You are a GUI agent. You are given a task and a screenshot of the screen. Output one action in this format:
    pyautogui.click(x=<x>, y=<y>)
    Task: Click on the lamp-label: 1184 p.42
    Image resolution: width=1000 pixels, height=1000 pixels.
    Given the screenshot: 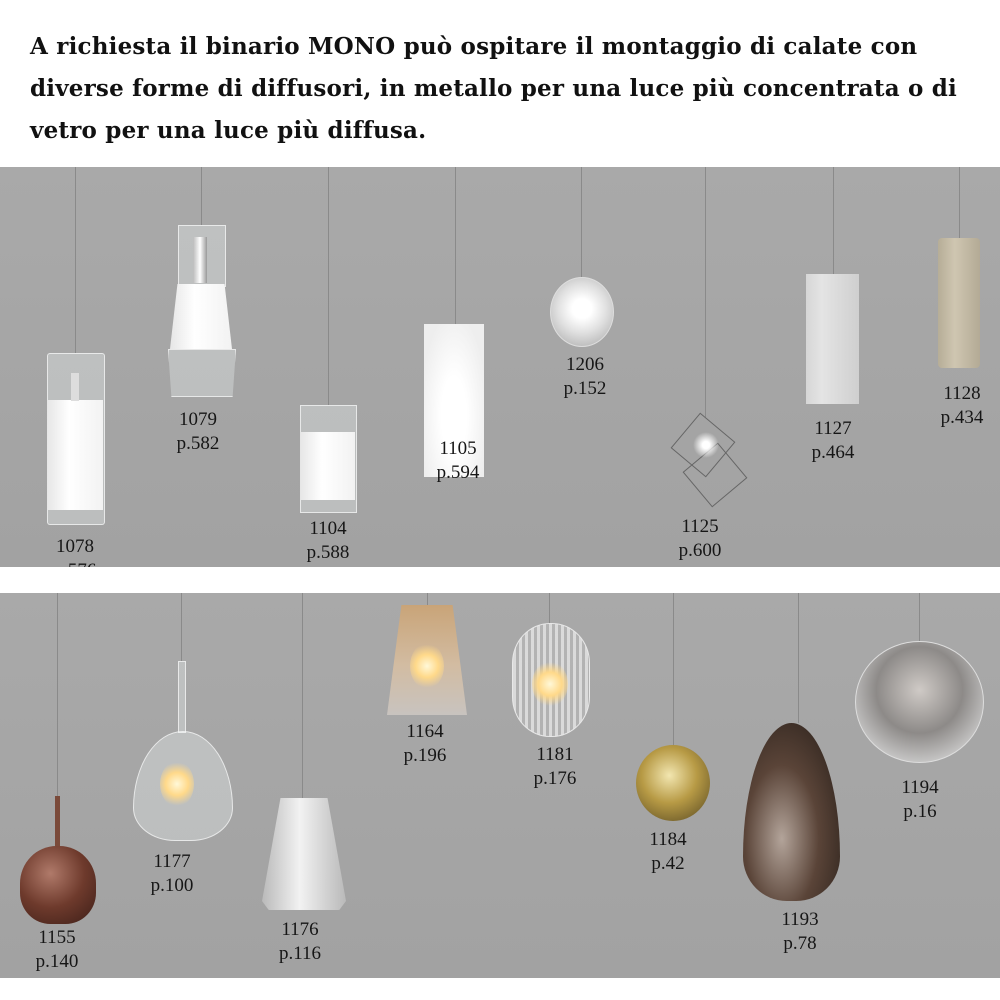 What is the action you would take?
    pyautogui.click(x=668, y=851)
    